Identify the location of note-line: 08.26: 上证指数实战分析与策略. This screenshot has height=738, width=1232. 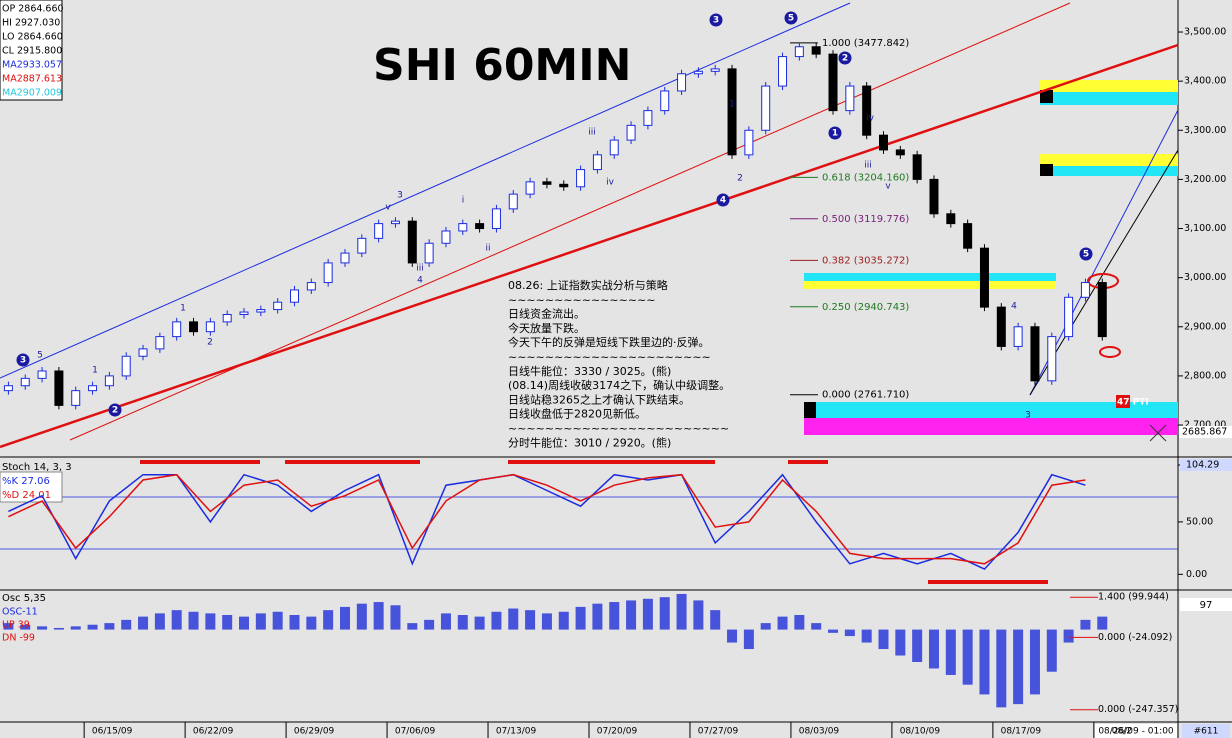
(588, 285).